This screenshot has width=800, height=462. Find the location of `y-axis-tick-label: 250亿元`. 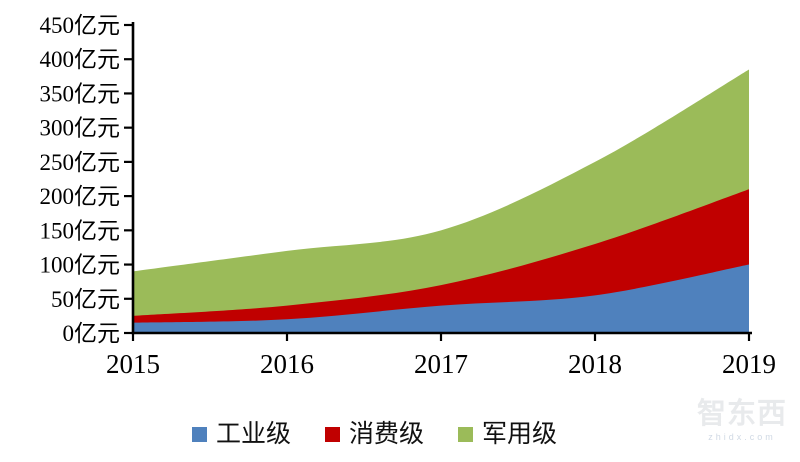

y-axis-tick-label: 250亿元 is located at coordinates (80, 162).